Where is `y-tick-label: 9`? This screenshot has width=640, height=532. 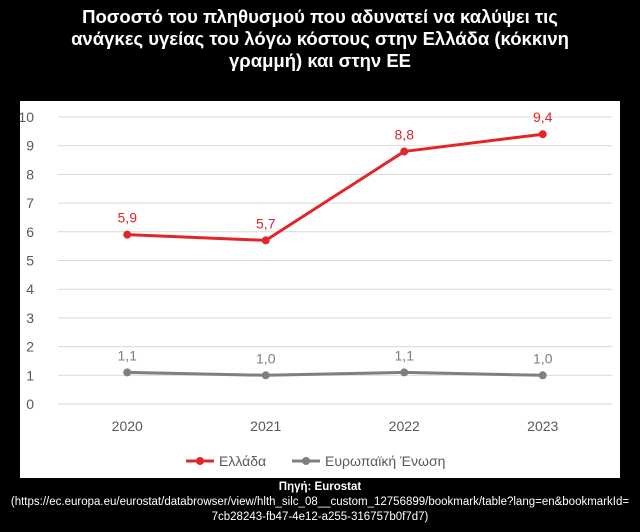 y-tick-label: 9 is located at coordinates (30, 146).